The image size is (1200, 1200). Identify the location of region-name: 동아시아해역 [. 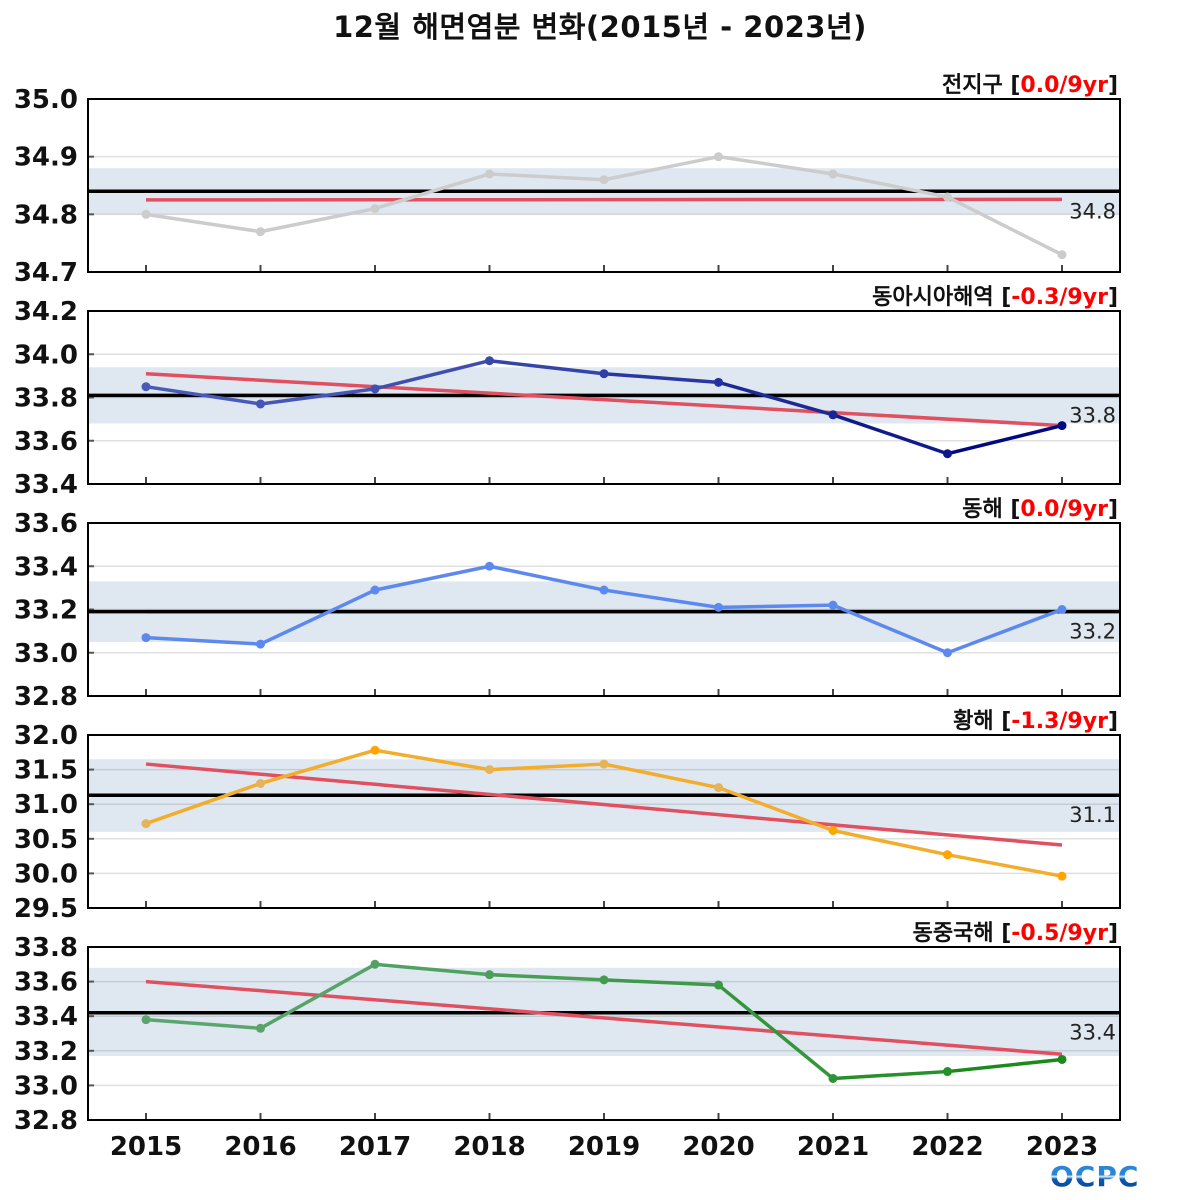
(941, 297).